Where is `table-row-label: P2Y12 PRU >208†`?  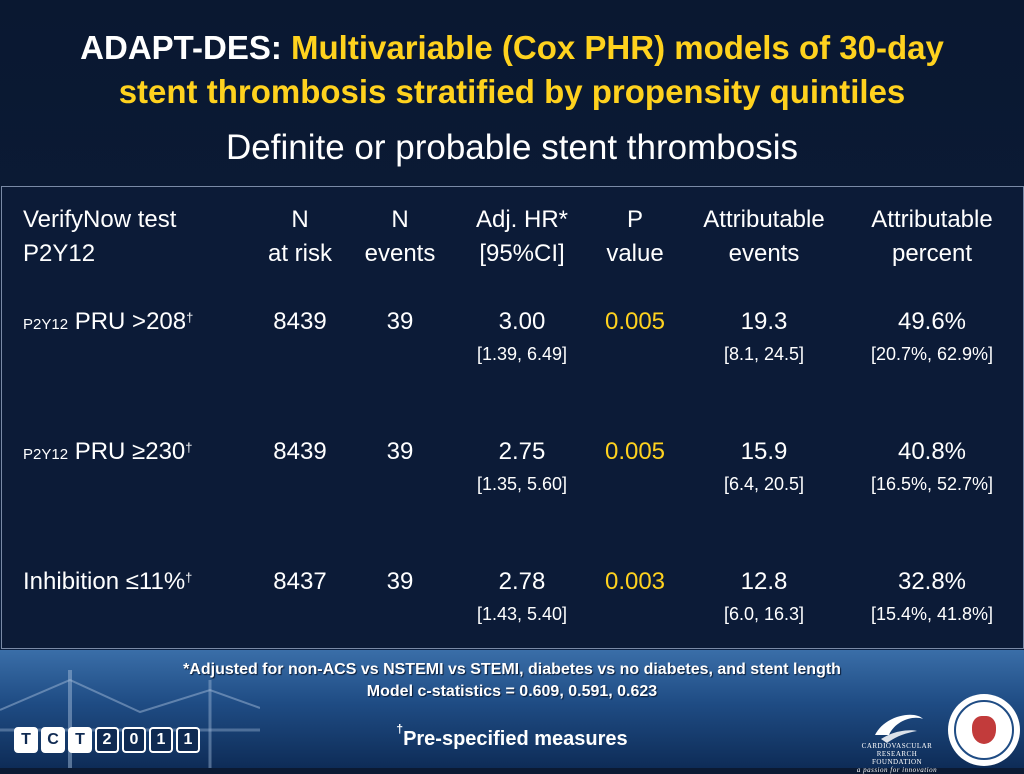
table-row-label: P2Y12 PRU >208† is located at coordinates (108, 323).